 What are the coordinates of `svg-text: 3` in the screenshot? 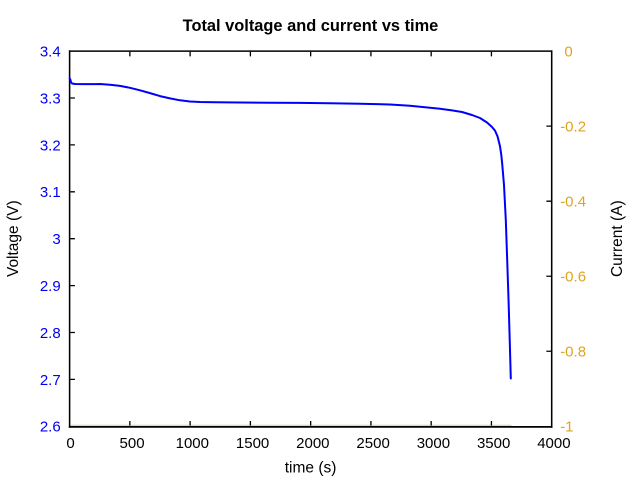 It's located at (56, 239).